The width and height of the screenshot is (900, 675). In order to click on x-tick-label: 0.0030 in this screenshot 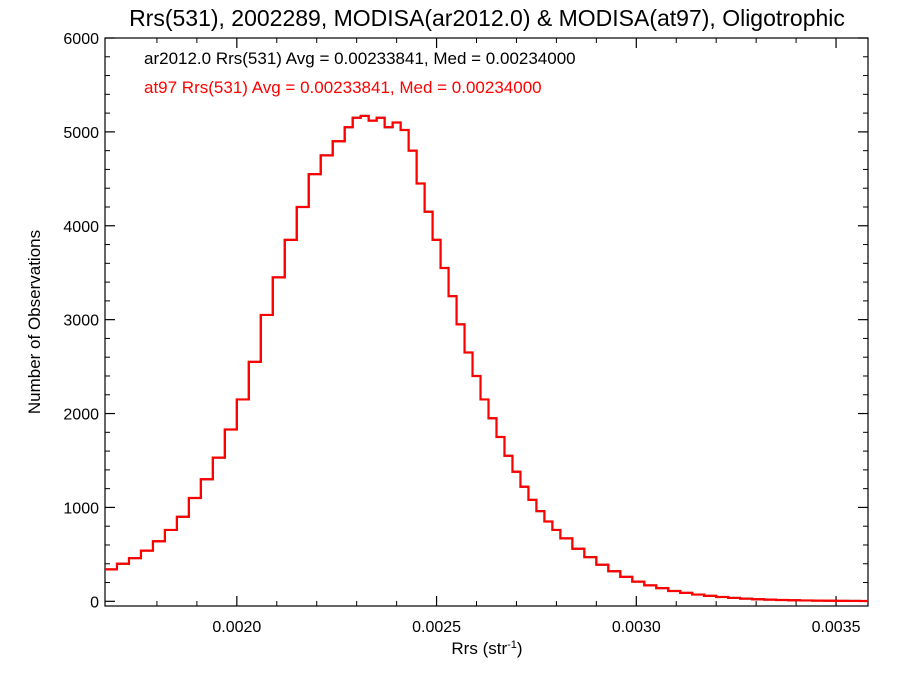, I will do `click(636, 627)`.